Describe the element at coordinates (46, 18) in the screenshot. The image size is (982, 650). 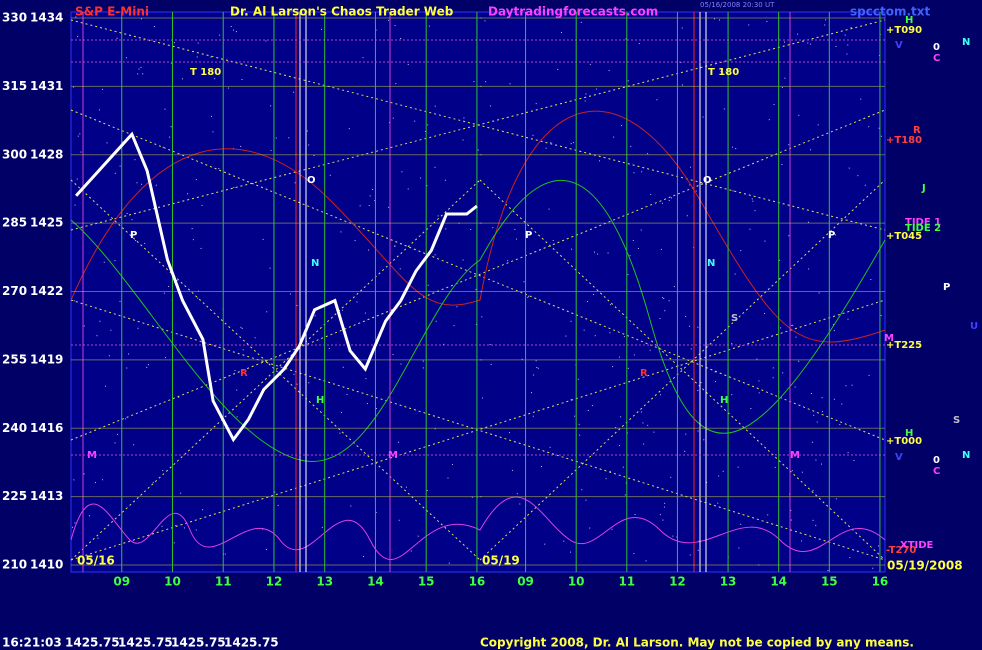
I see `y-tick-label: 1434` at that location.